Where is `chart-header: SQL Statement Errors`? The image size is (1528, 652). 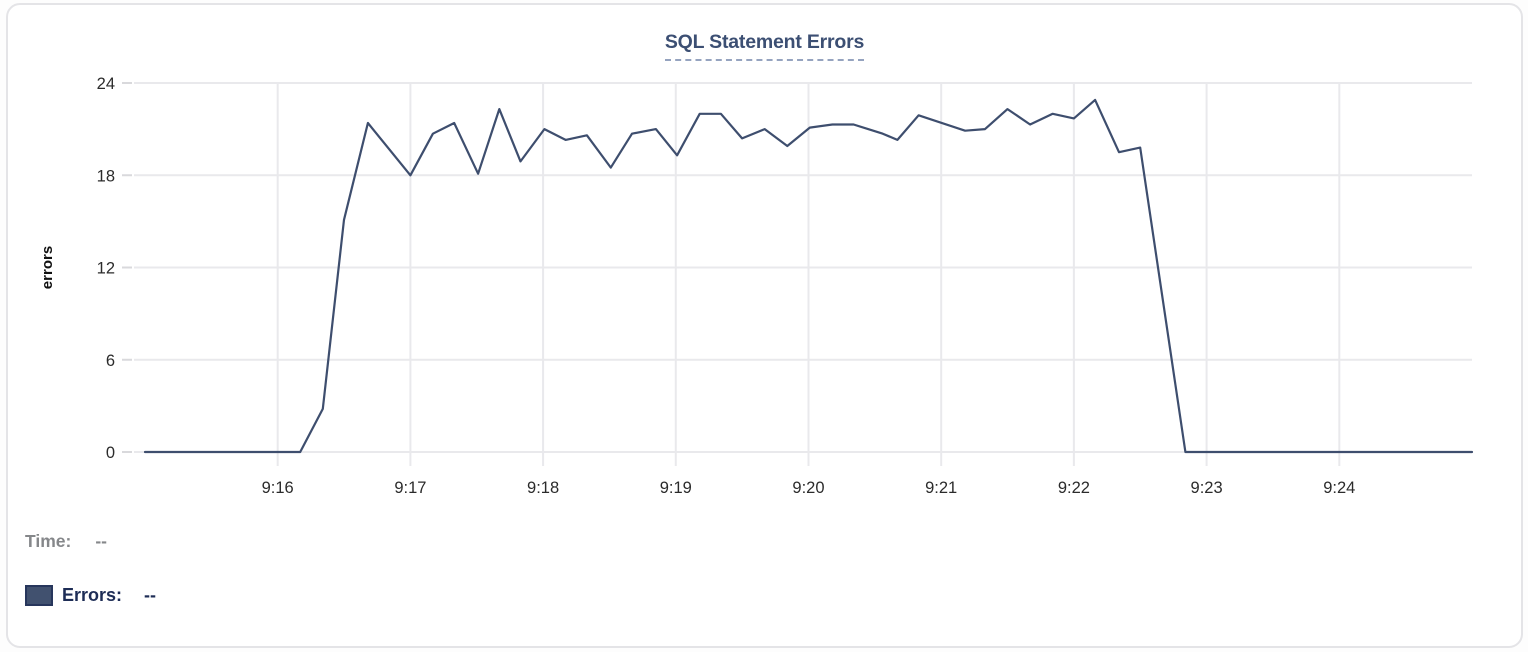
chart-header: SQL Statement Errors is located at coordinates (764, 33).